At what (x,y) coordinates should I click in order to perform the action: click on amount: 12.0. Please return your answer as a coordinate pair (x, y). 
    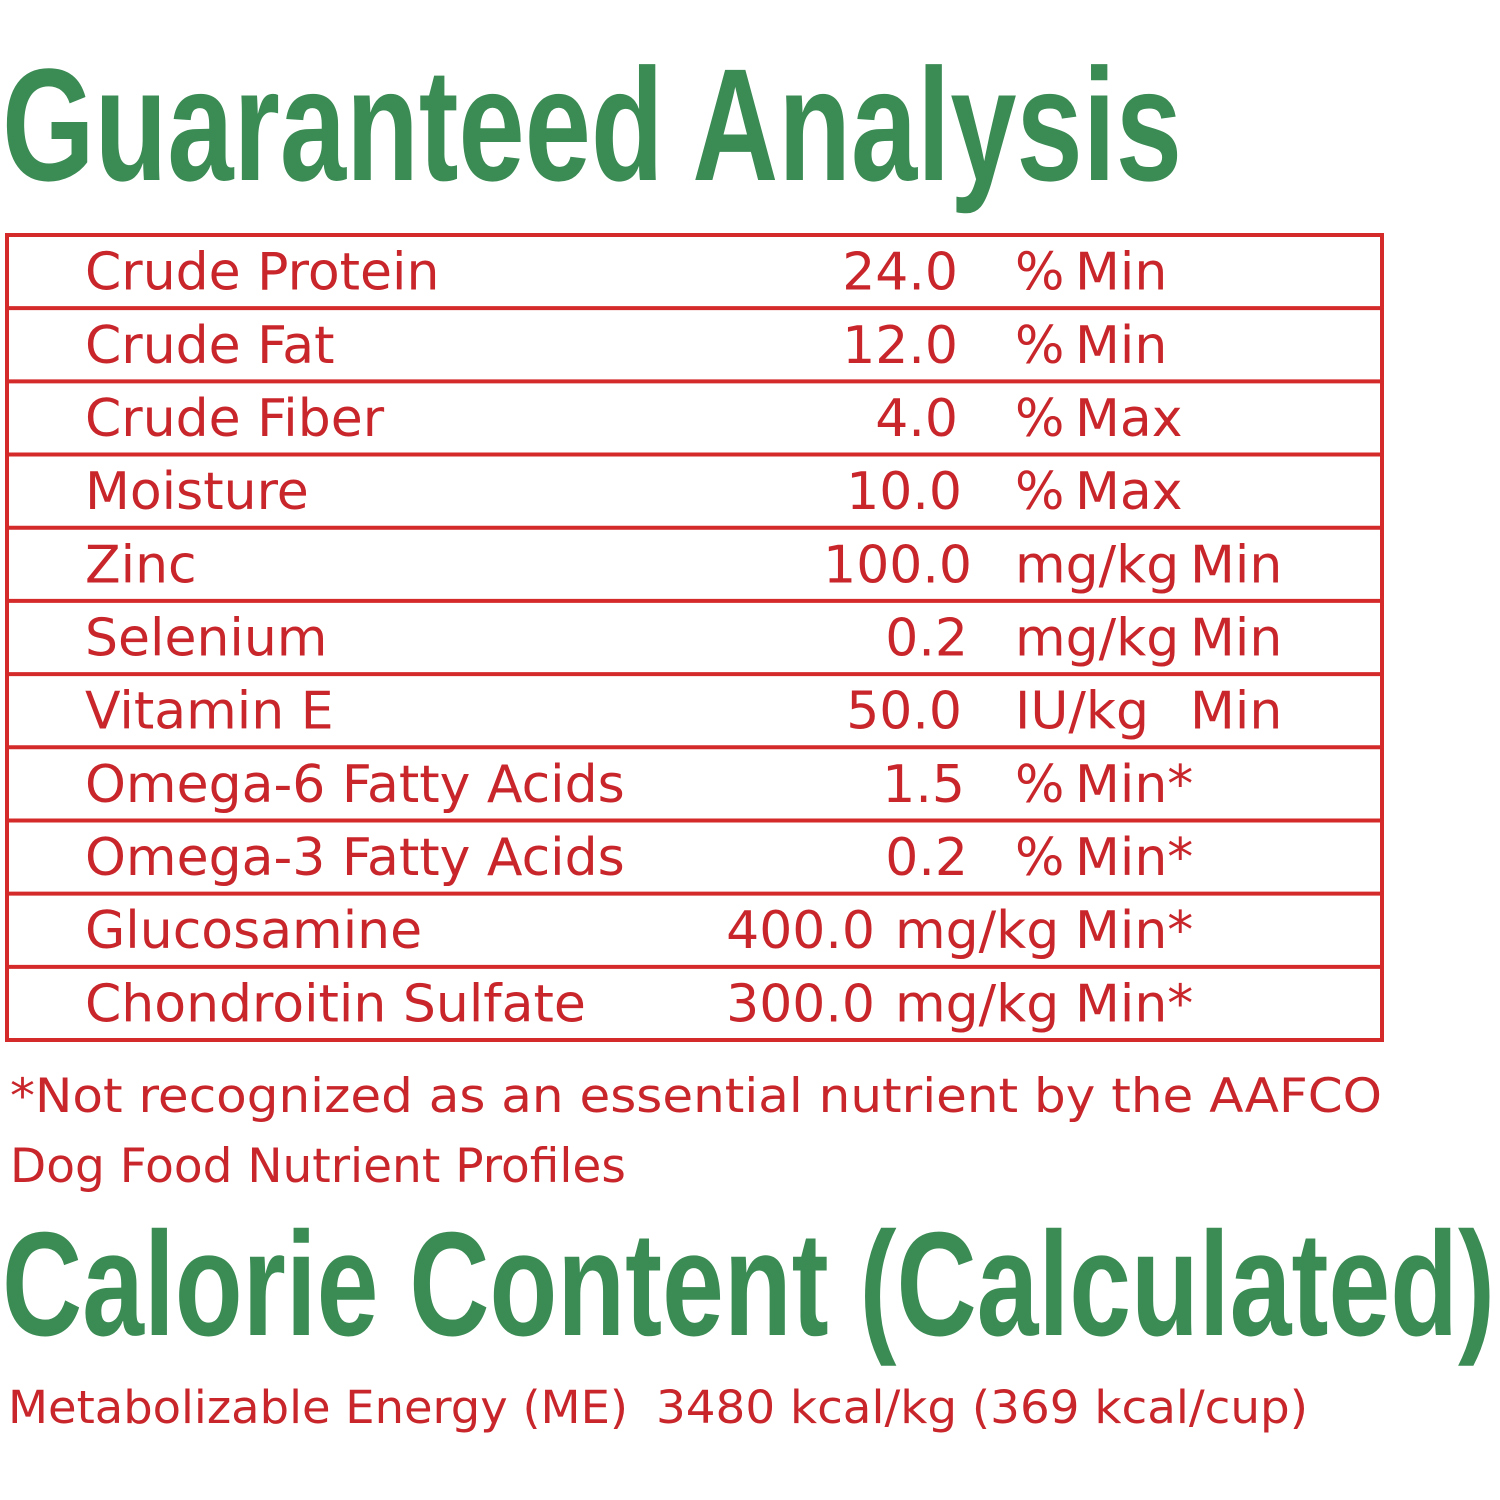
    Looking at the image, I should click on (900, 346).